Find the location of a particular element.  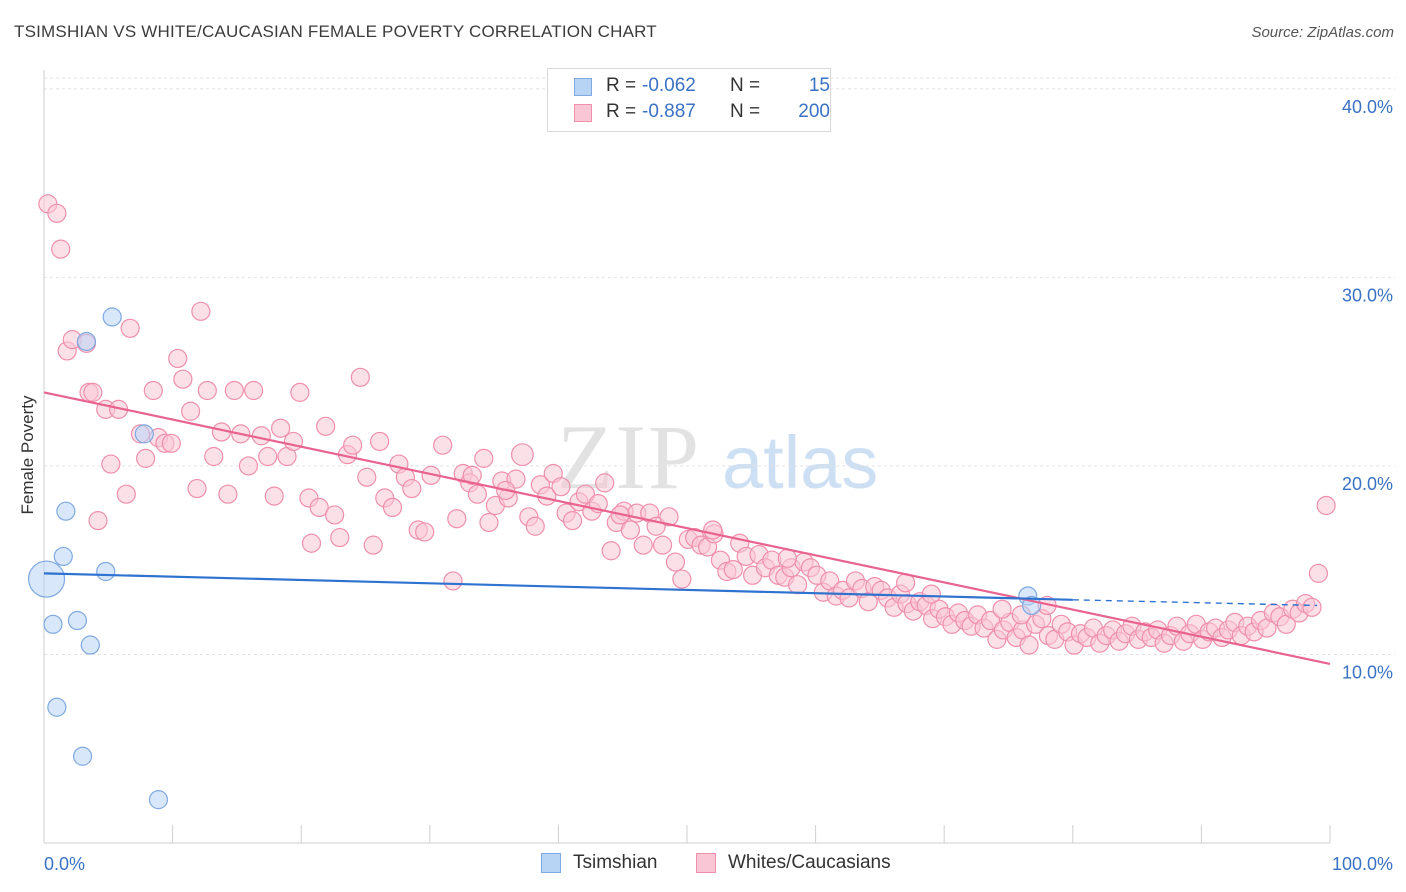

r-value: -0.062 is located at coordinates (669, 85).